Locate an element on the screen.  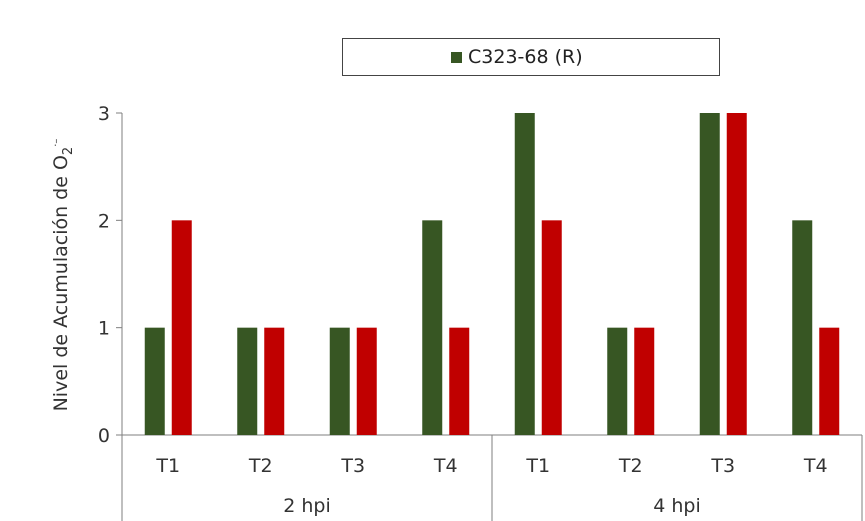
y-axis-title-text: Nivel de Acumulación de O2·– is located at coordinates (63, 275).